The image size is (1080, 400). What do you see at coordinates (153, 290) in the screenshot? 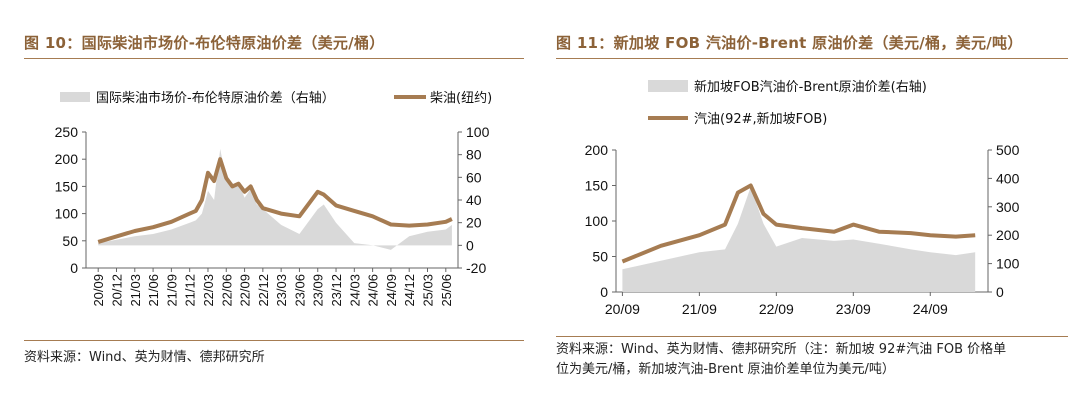
I see `x-tick-label: 21/06` at bounding box center [153, 290].